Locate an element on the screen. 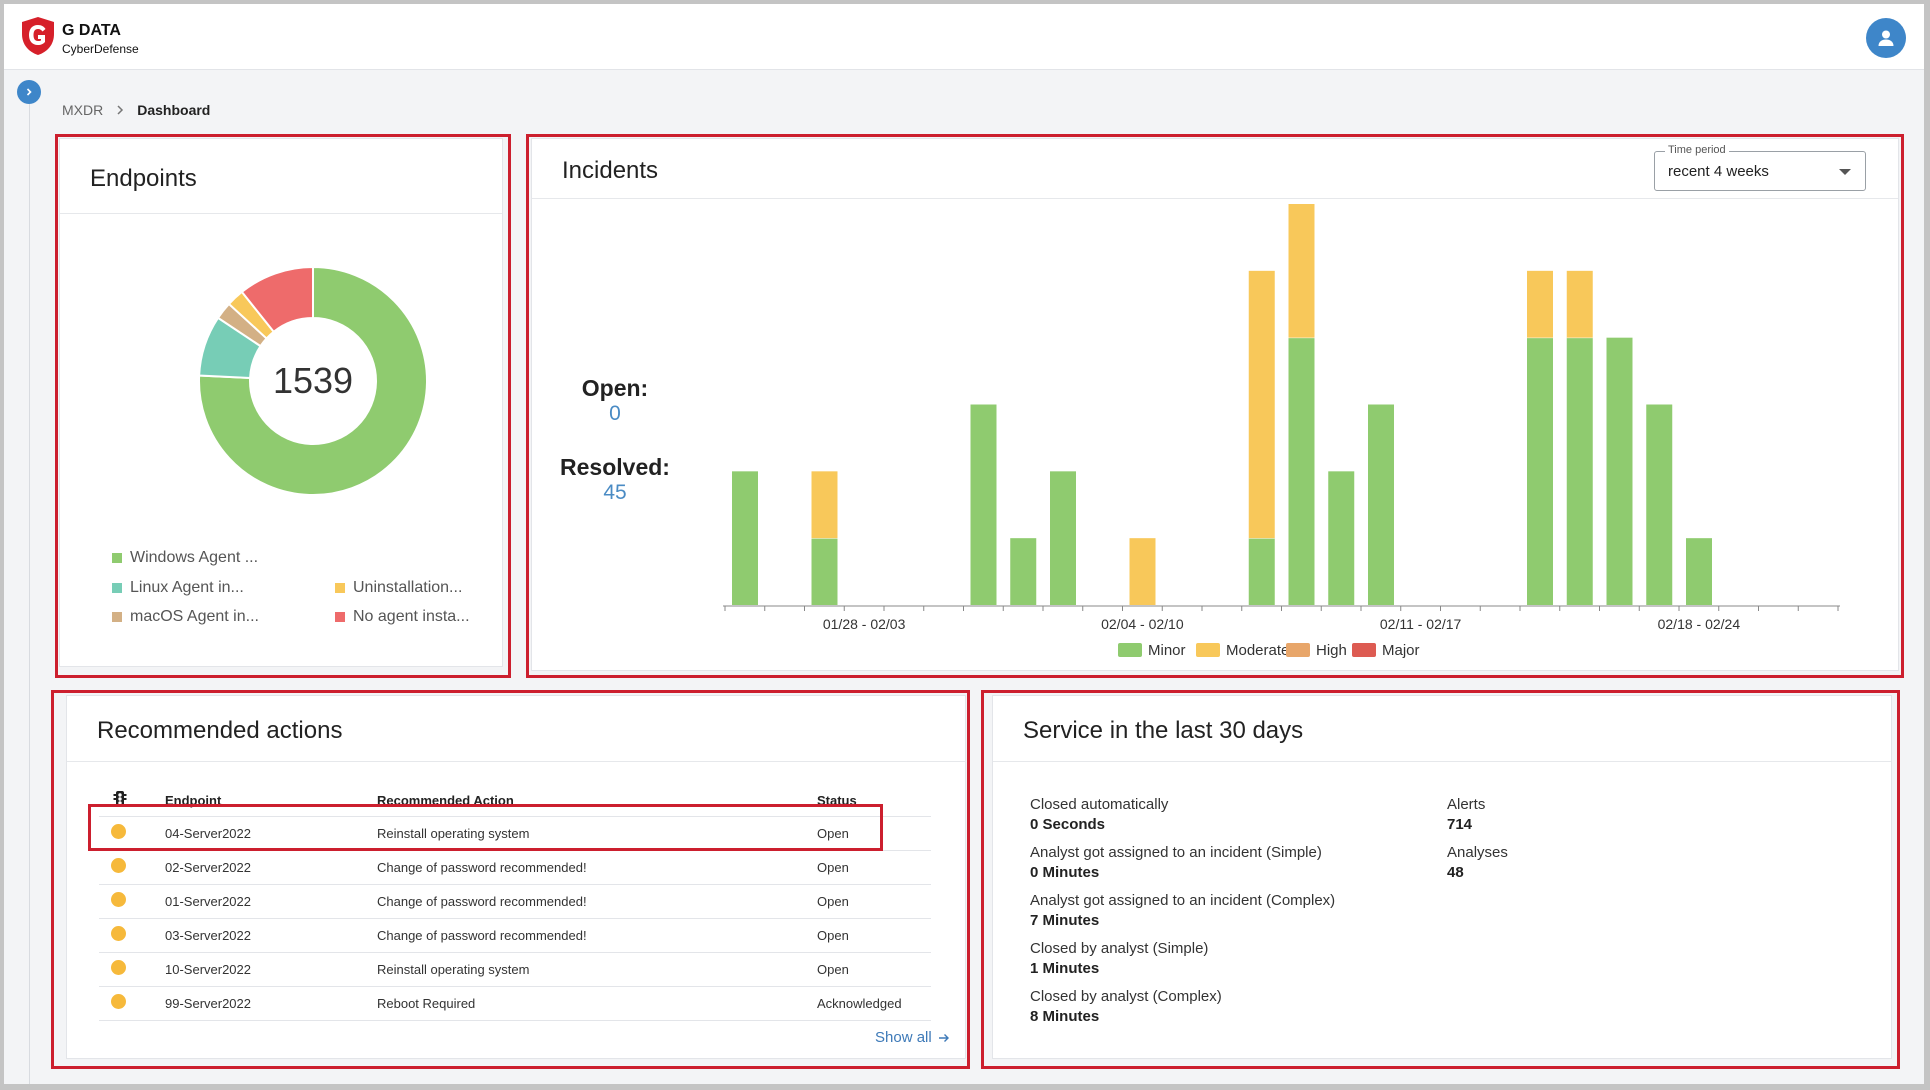 The height and width of the screenshot is (1090, 1930). endpoint-cell: 04-Server2022 is located at coordinates (271, 833).